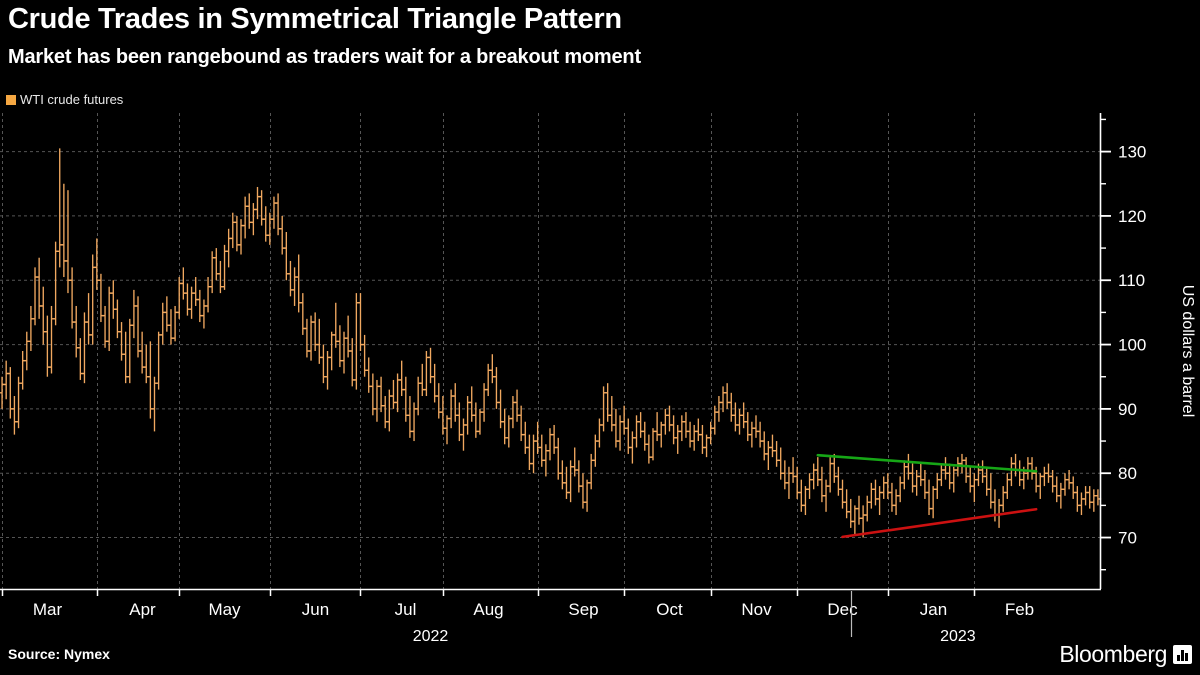 The height and width of the screenshot is (675, 1200). What do you see at coordinates (224, 609) in the screenshot?
I see `x-axis-tick-label: May` at bounding box center [224, 609].